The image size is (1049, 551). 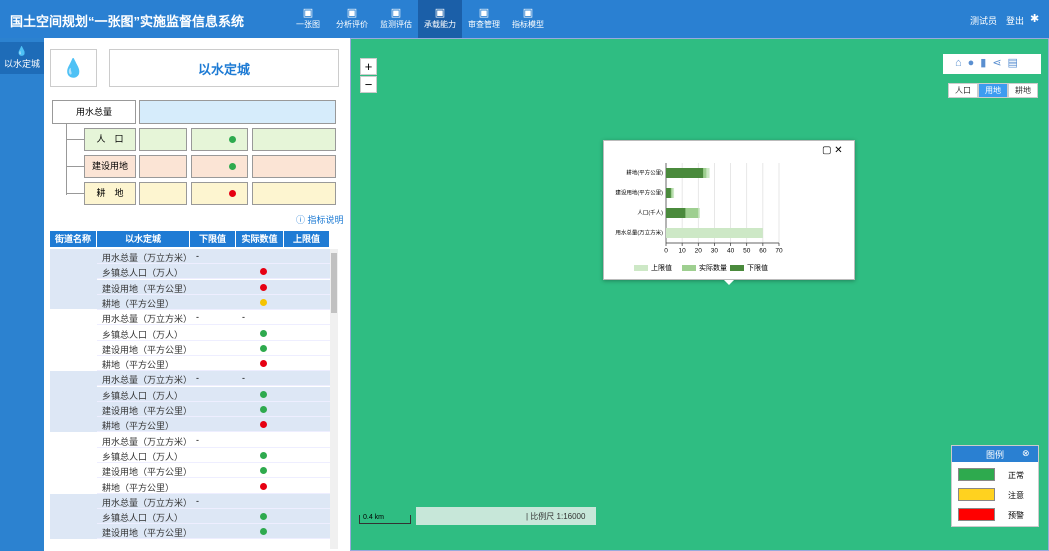 I want to click on nav-item: ▣ 承载能力, so click(x=440, y=19).